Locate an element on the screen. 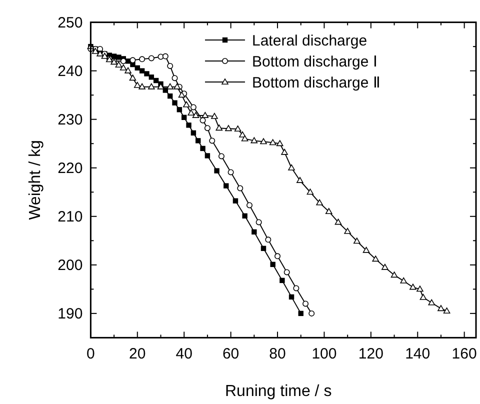 This screenshot has height=404, width=480. y-tick-label: 210 is located at coordinates (70, 217).